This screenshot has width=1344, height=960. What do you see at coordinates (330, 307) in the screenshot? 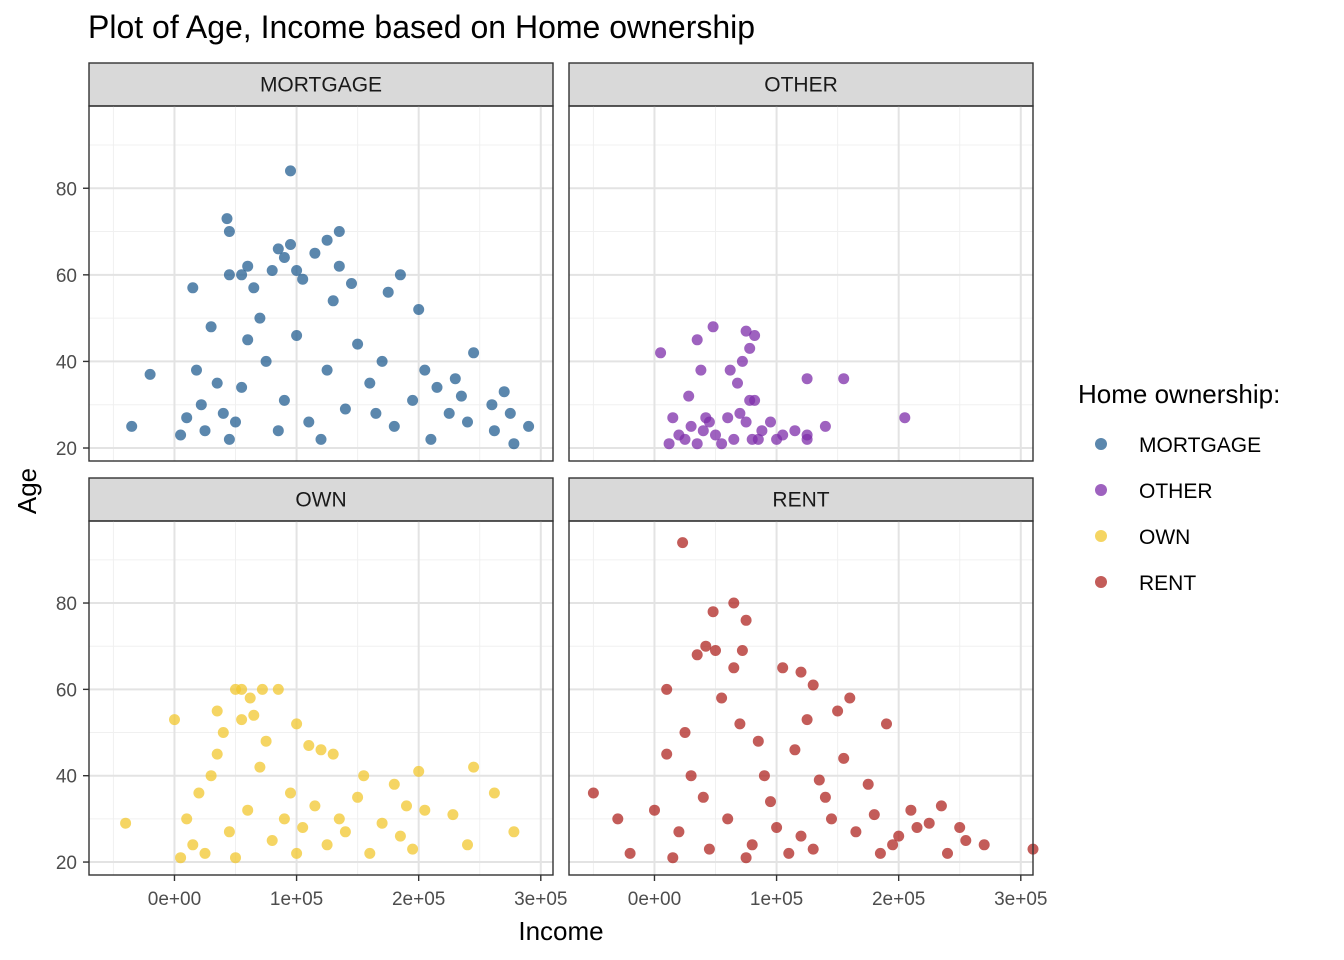
I see `points-mortgage` at bounding box center [330, 307].